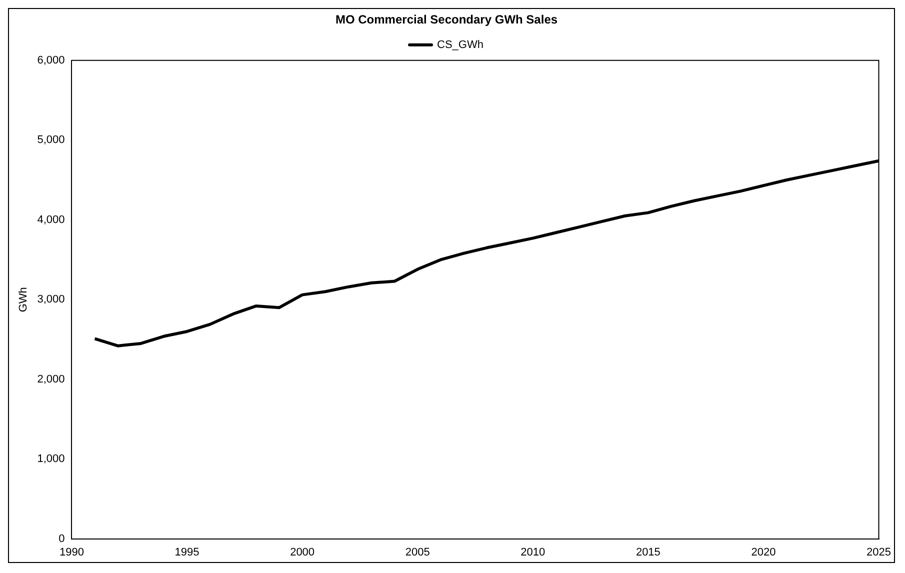 This screenshot has height=573, width=905. Describe the element at coordinates (51, 60) in the screenshot. I see `y-tick-label: 6,000` at that location.